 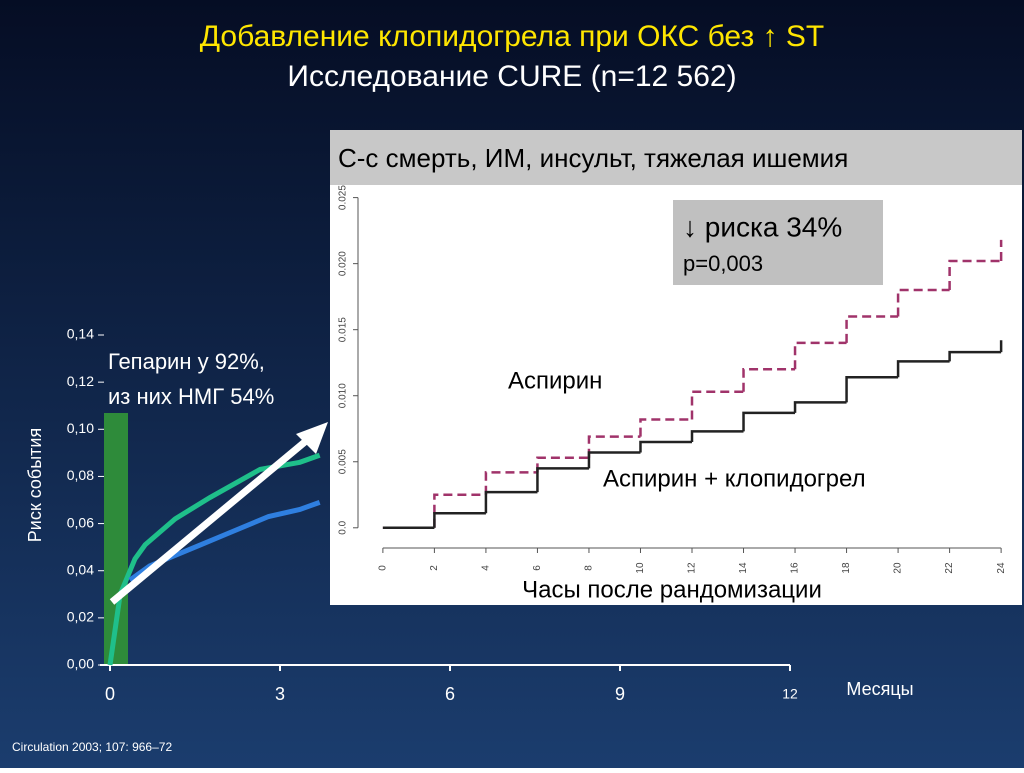 What do you see at coordinates (343, 461) in the screenshot?
I see `y-tick-label: 0.005` at bounding box center [343, 461].